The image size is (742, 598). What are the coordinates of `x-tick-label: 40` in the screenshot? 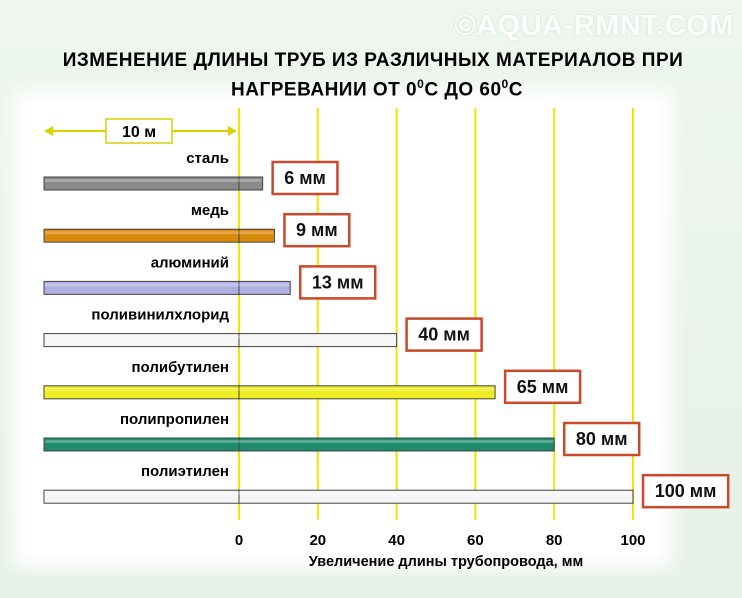 It's located at (396, 540).